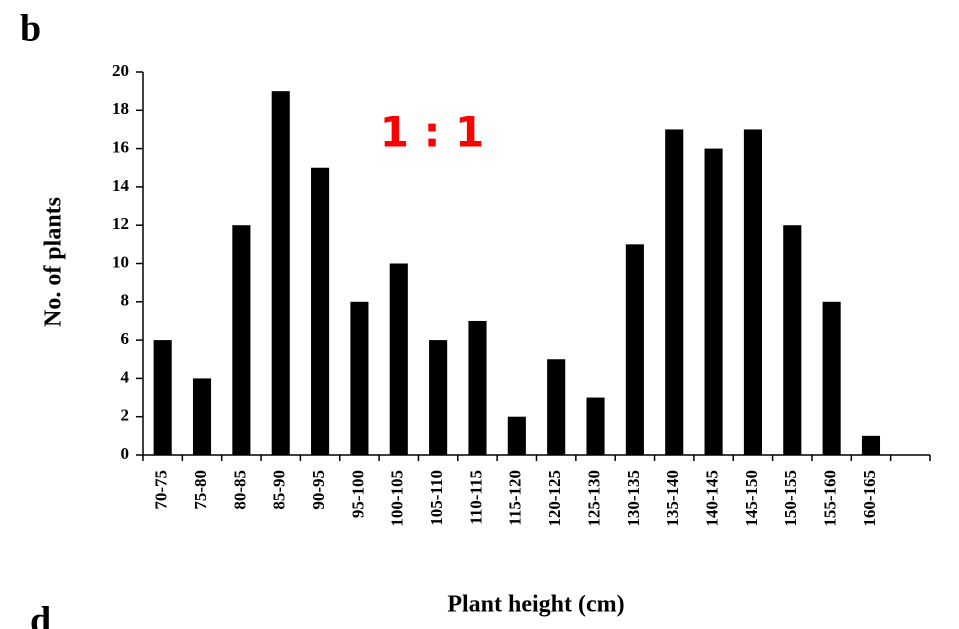  I want to click on x-tick-label: 85-90, so click(279, 490).